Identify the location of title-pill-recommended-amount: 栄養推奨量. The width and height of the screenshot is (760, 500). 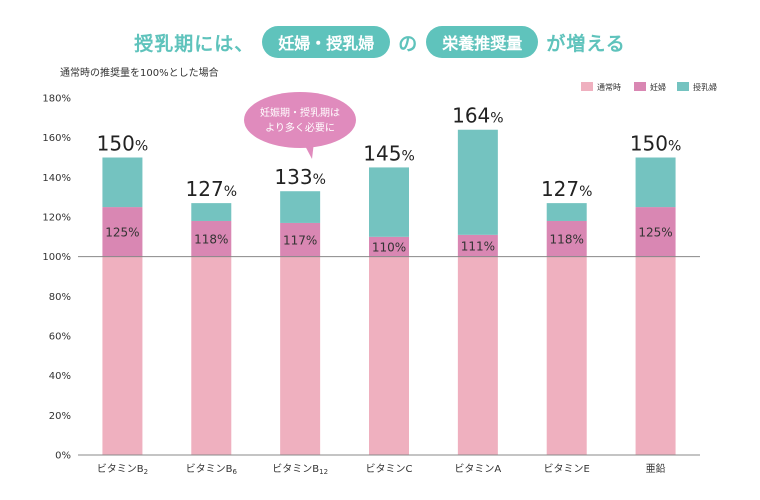
(482, 42).